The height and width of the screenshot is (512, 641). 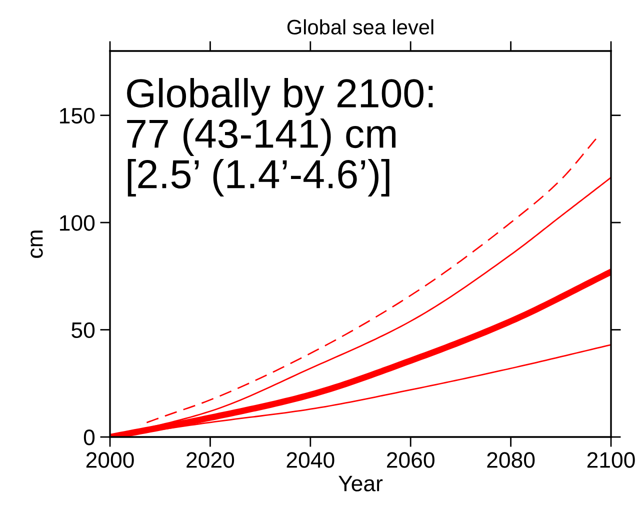 I want to click on x-tick-label: 2100, so click(x=611, y=460).